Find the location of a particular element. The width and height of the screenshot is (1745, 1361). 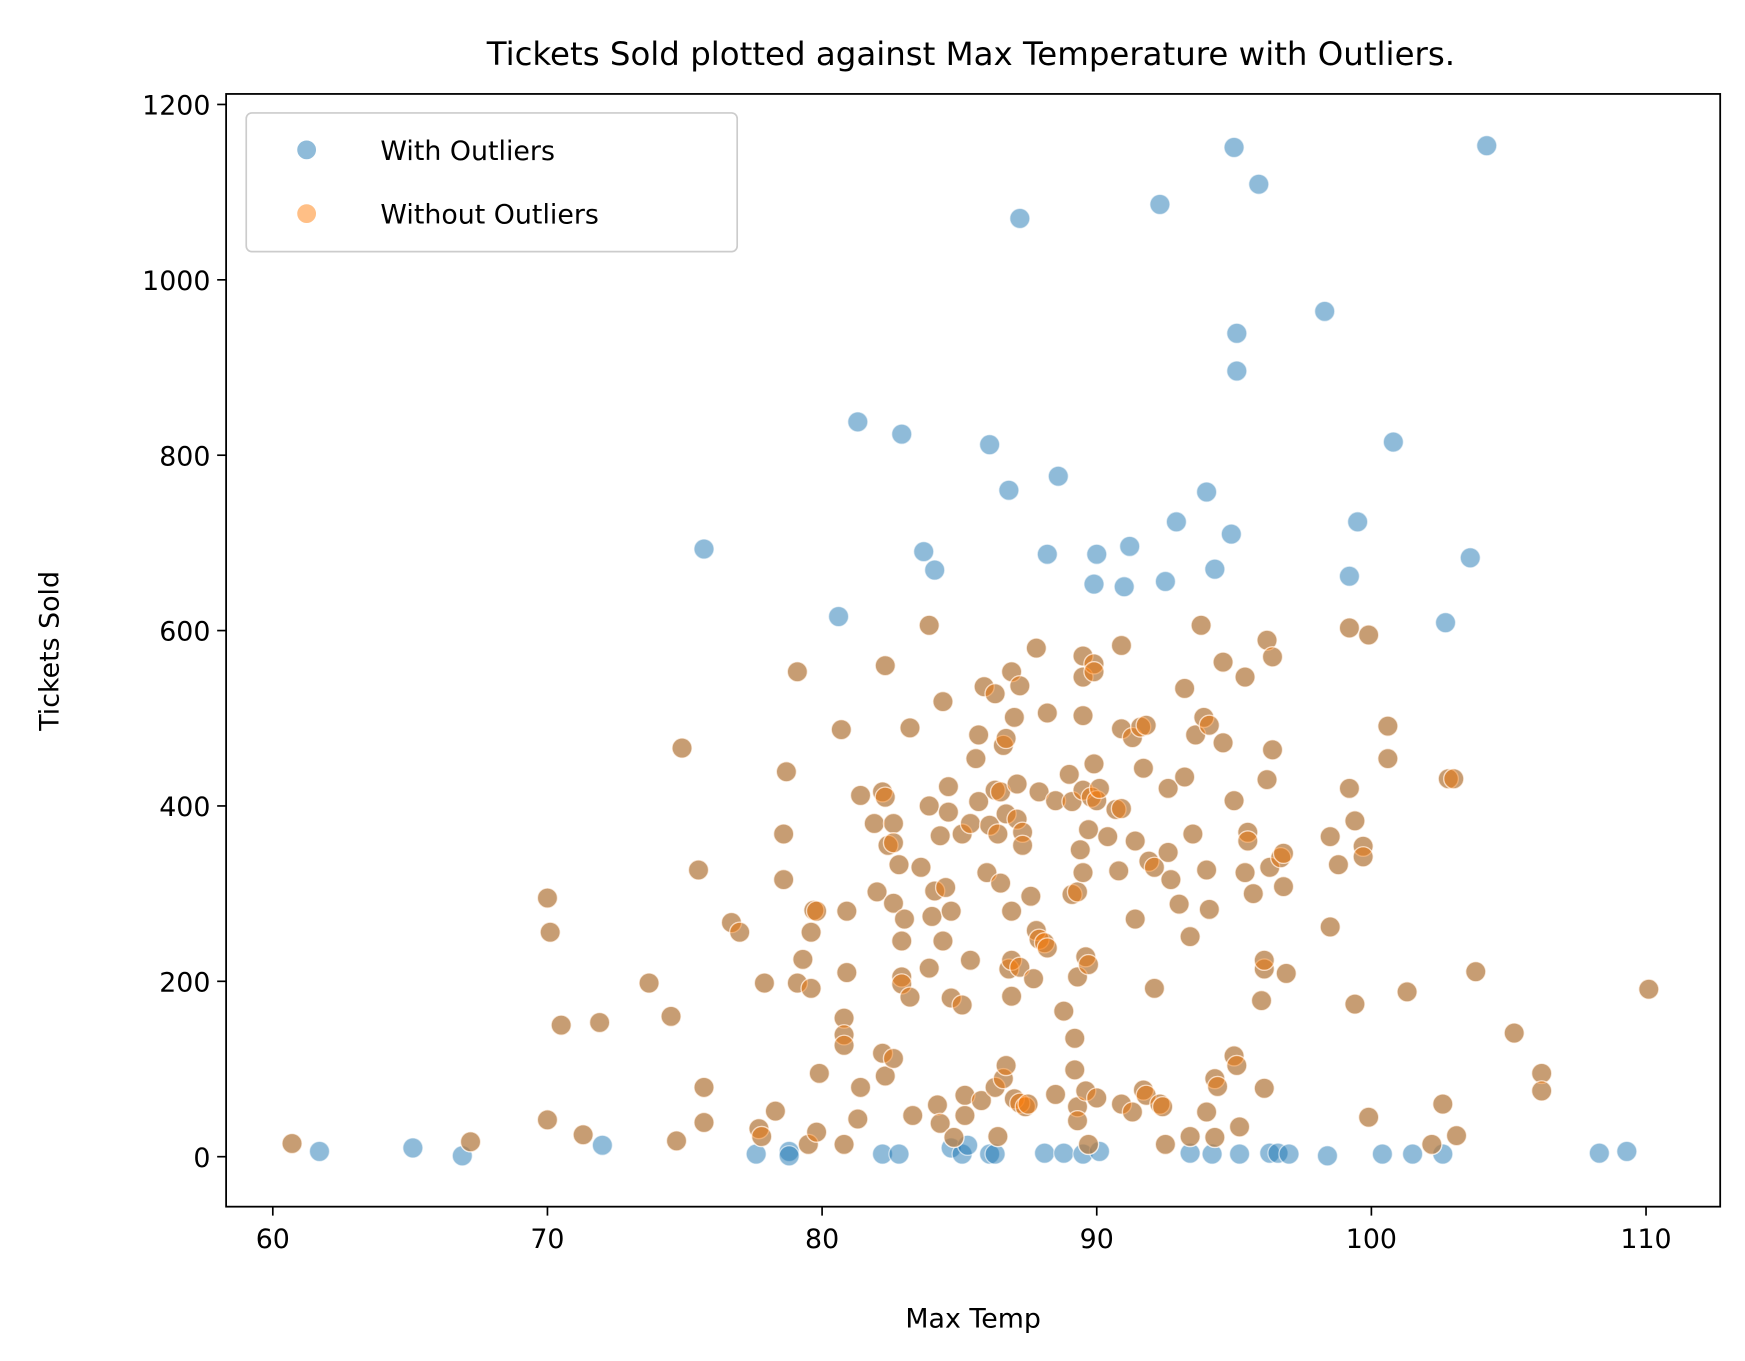

y-axis: 0 200 400 600 800 1000 1200 is located at coordinates (184, 632).